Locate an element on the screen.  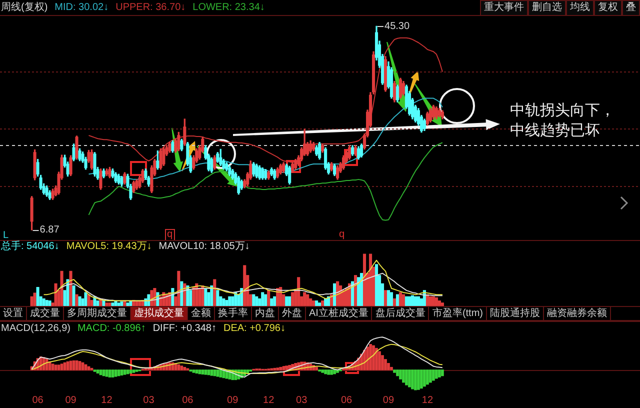
text: 市盈率(ttm) is located at coordinates (458, 313).